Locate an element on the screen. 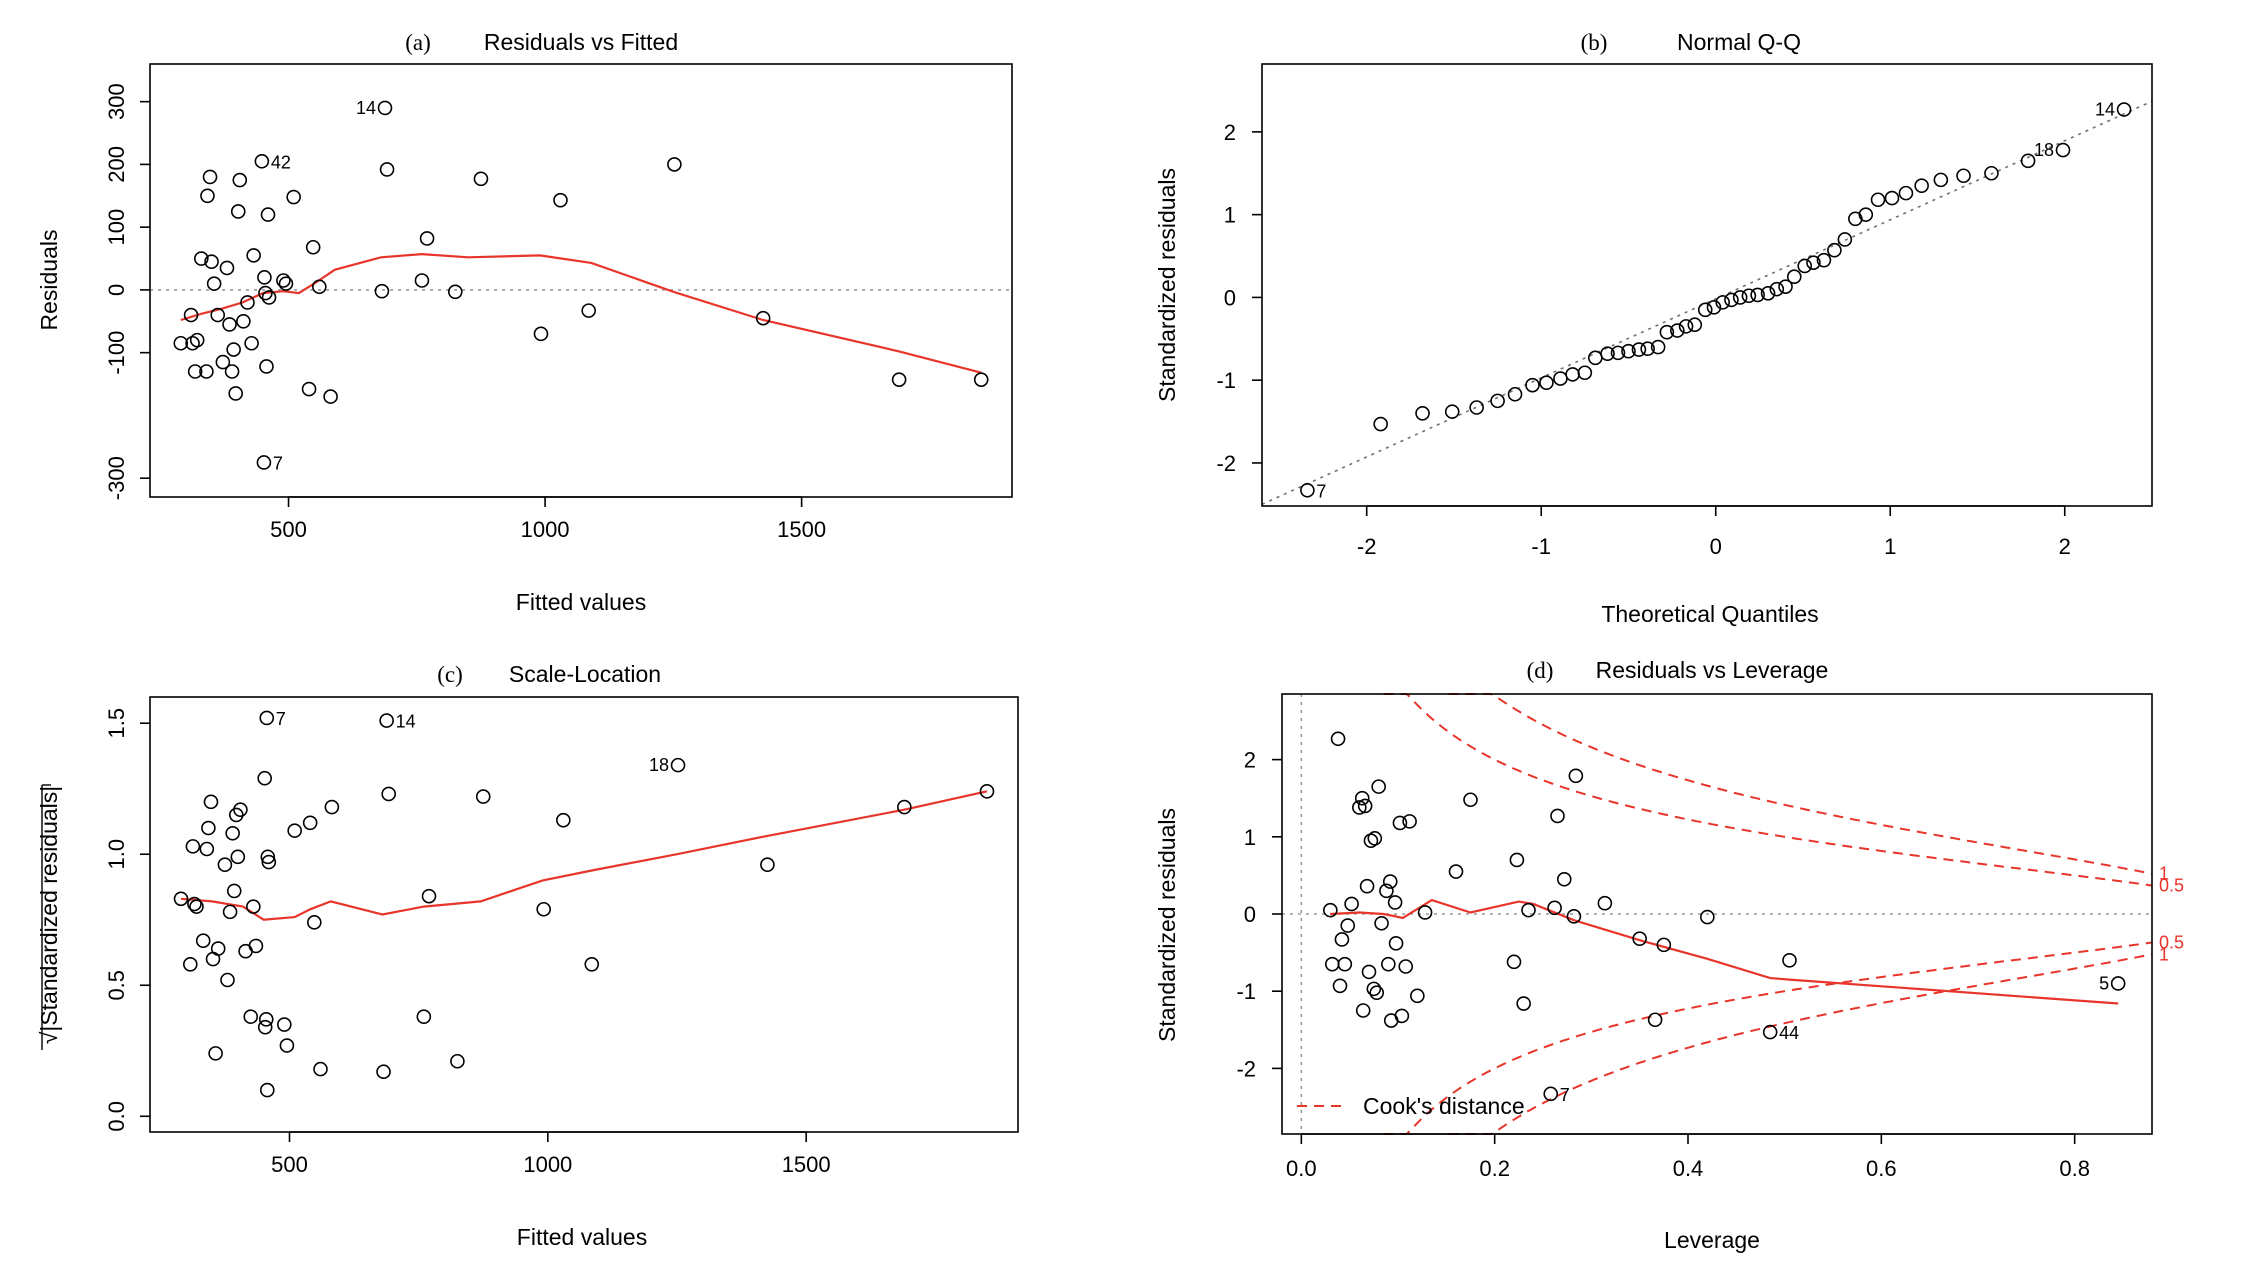 The width and height of the screenshot is (2249, 1270). panel-c-label: (c) is located at coordinates (450, 674).